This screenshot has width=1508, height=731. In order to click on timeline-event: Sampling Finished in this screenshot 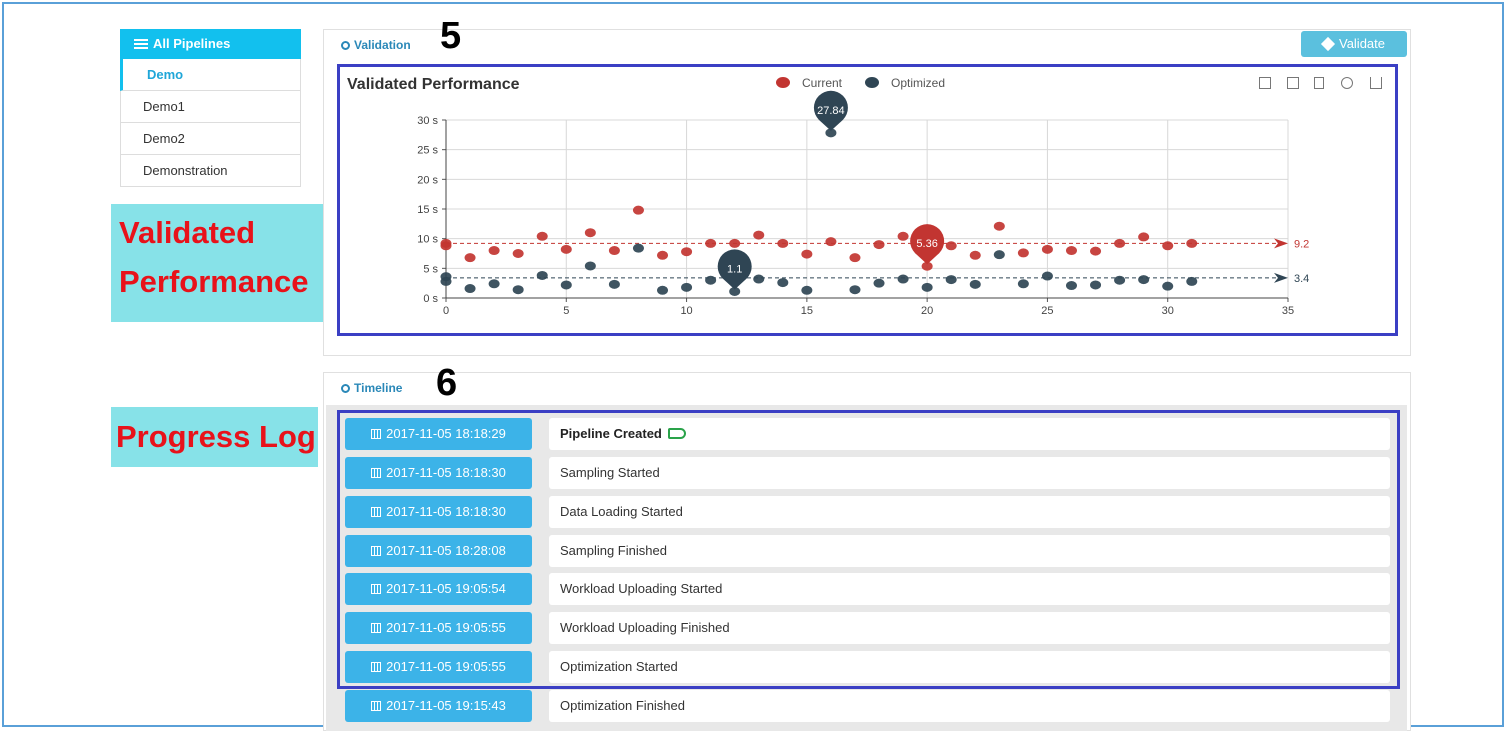, I will do `click(969, 551)`.